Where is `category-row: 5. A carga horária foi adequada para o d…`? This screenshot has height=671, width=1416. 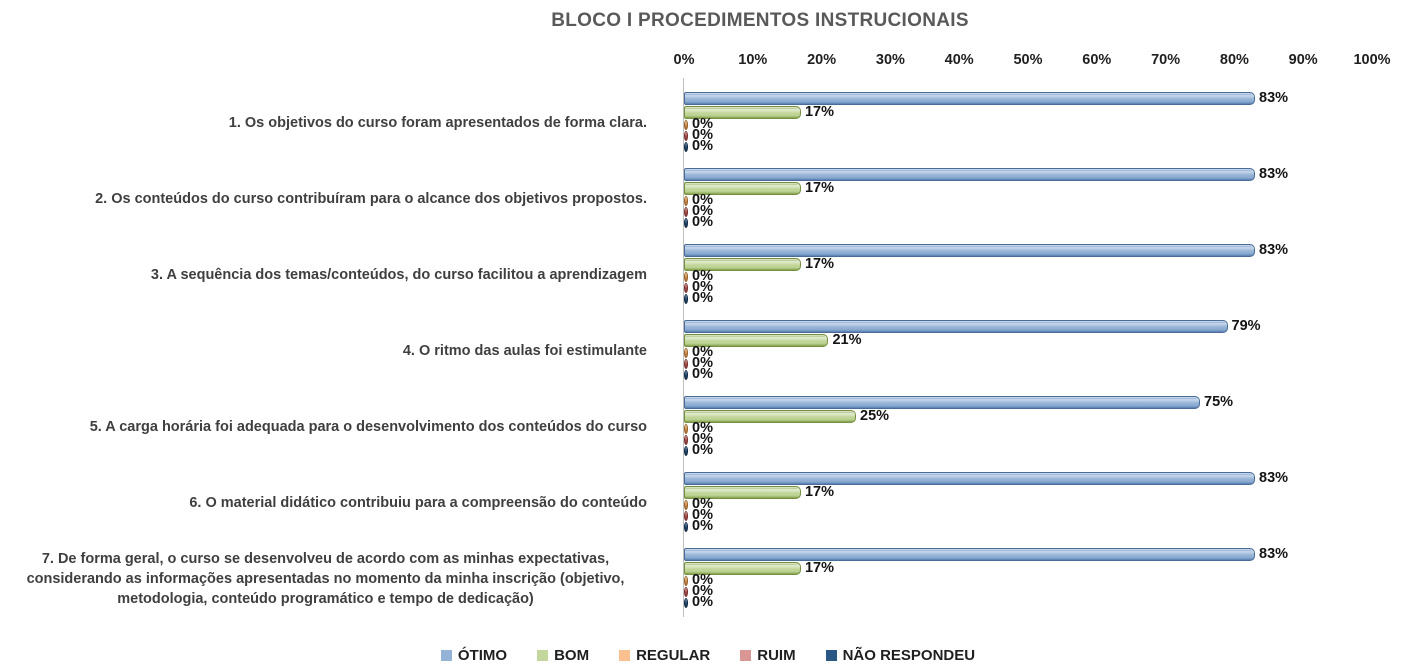
category-row: 5. A carga horária foi adequada para o d… is located at coordinates (708, 427).